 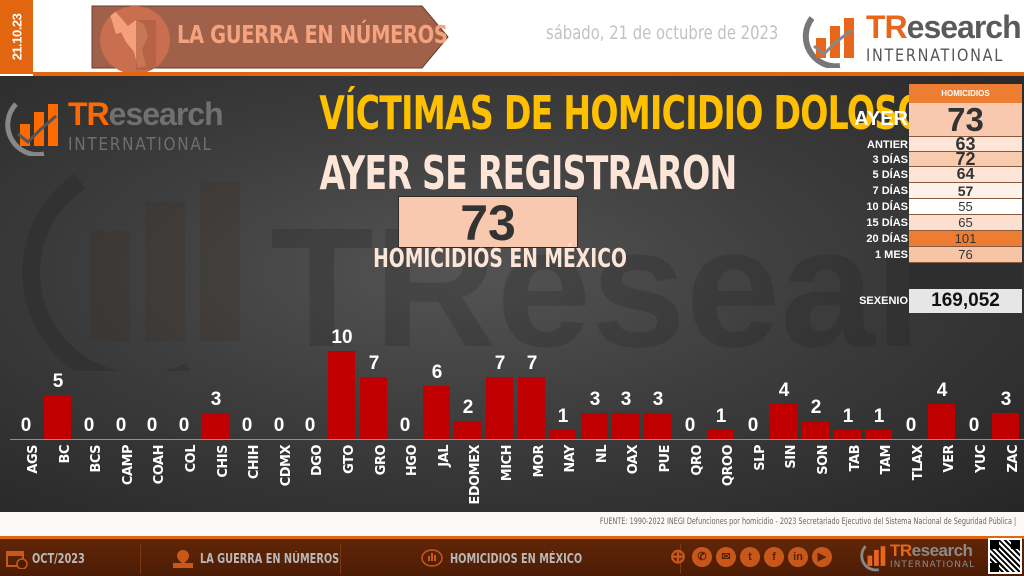 What do you see at coordinates (965, 276) in the screenshot?
I see `summary-spacer` at bounding box center [965, 276].